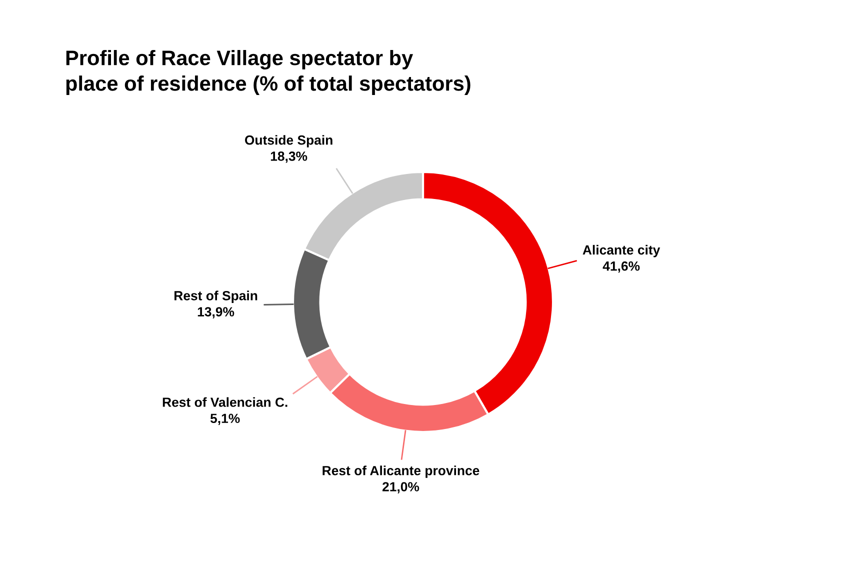 The image size is (846, 576). Describe the element at coordinates (225, 419) in the screenshot. I see `data-label: 5,1%` at that location.